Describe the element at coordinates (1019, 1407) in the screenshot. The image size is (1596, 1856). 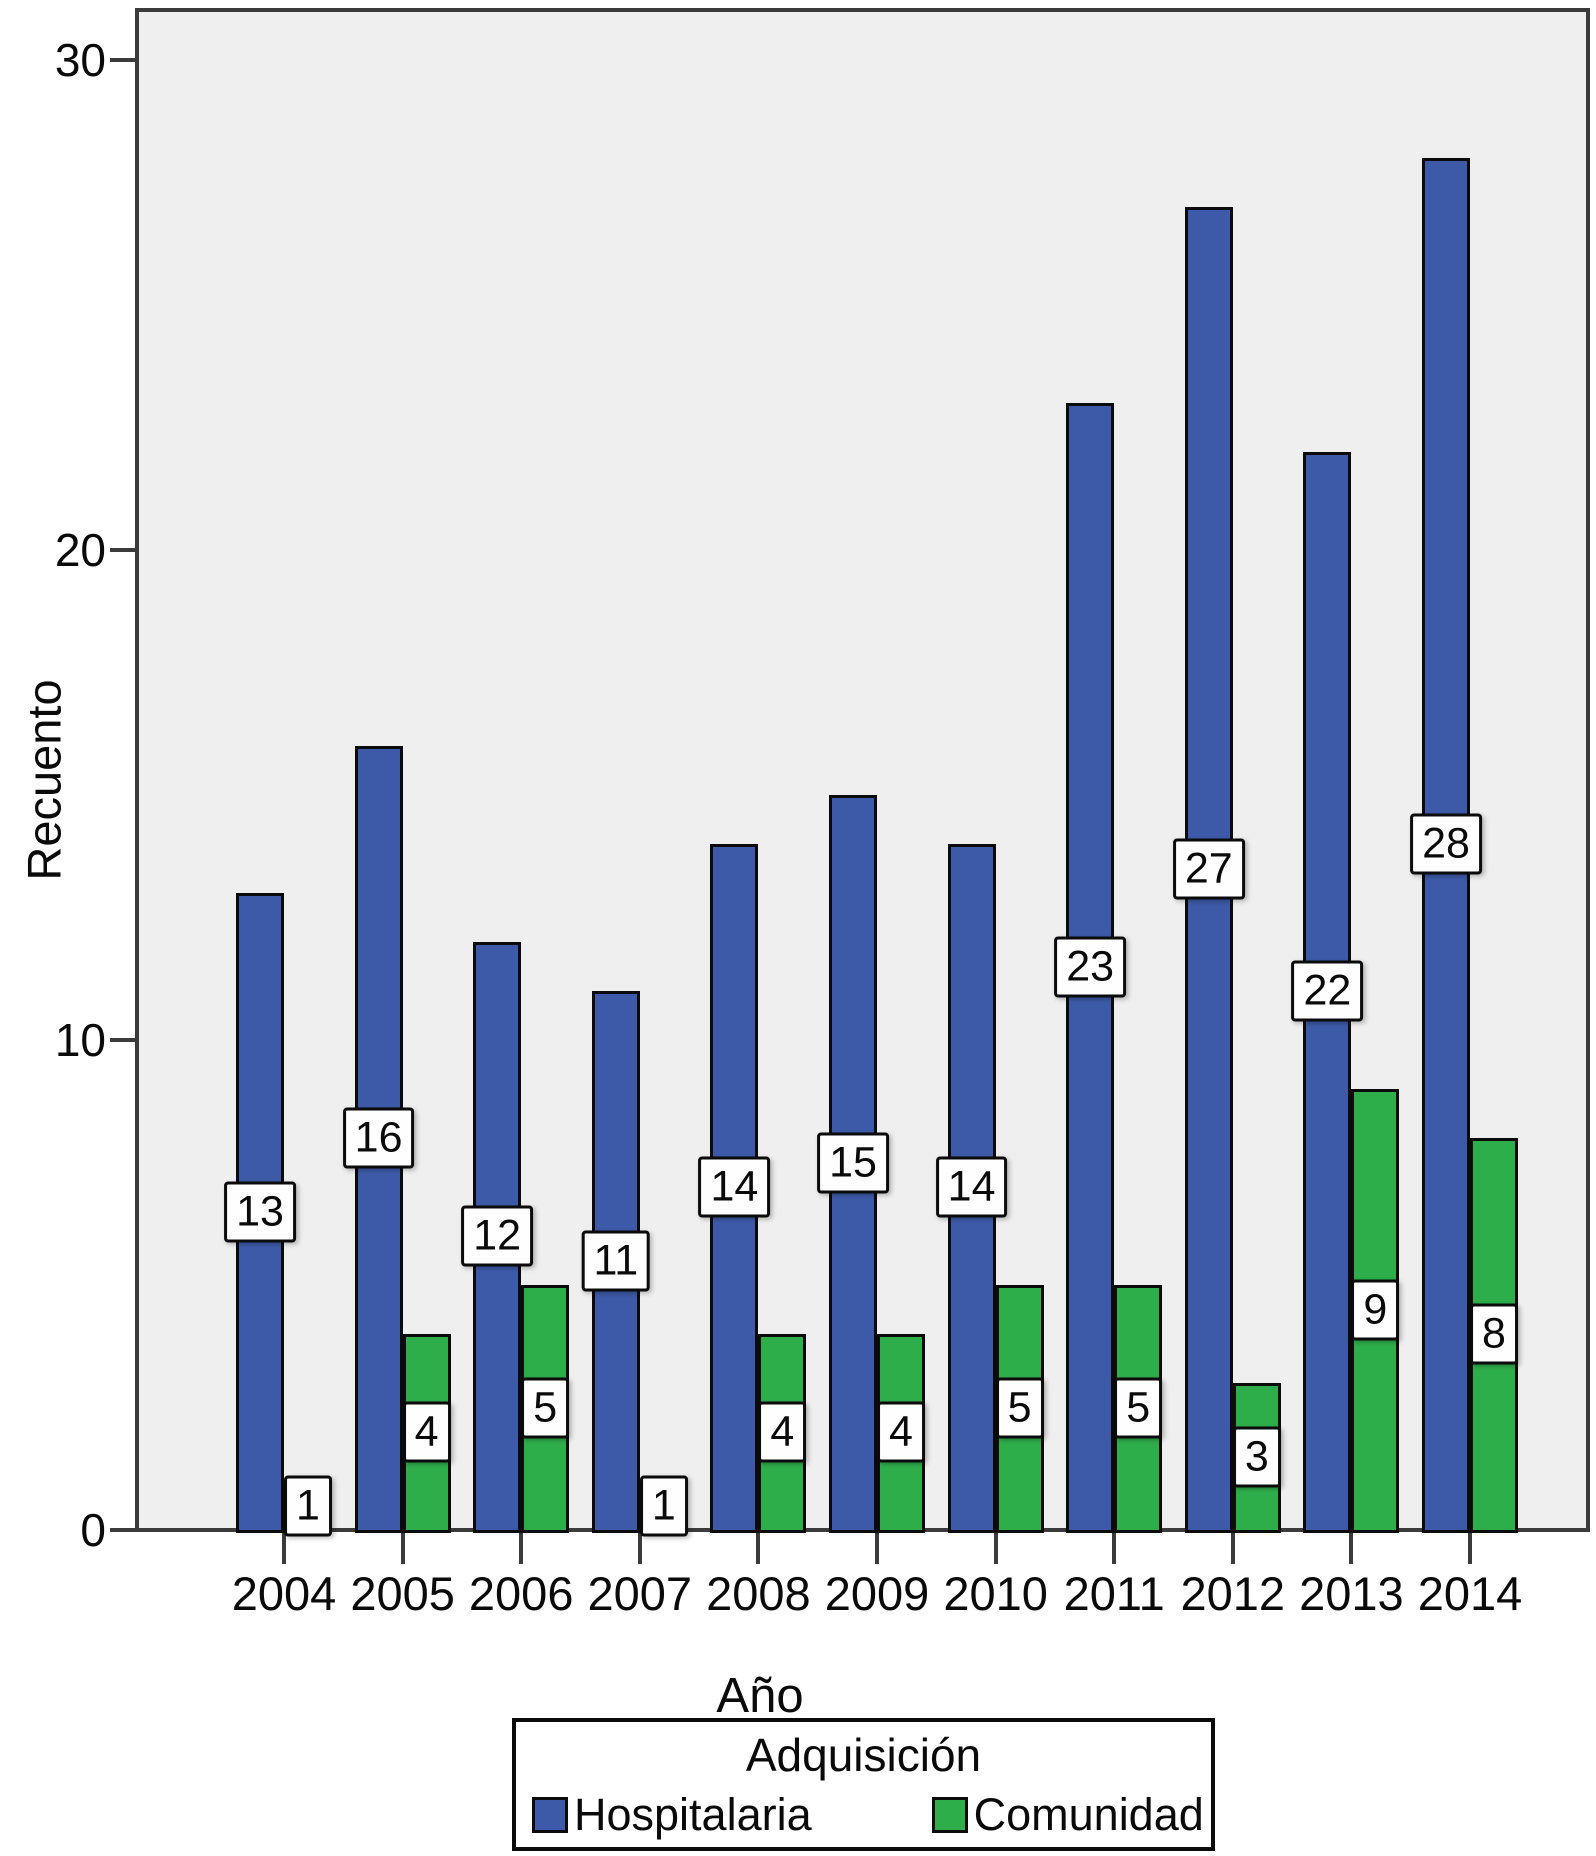
I see `value-label-comunidad-2010: 5` at that location.